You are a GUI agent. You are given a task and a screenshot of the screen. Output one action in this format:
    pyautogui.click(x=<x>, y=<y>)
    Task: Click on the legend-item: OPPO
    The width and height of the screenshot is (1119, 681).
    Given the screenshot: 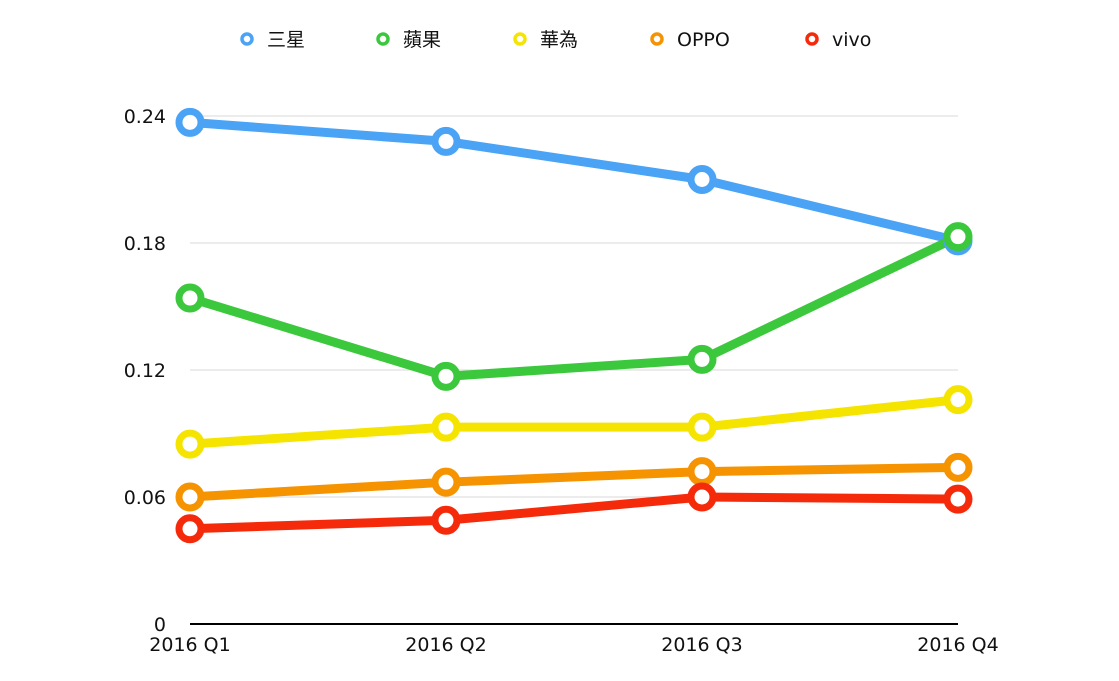 What is the action you would take?
    pyautogui.click(x=690, y=40)
    